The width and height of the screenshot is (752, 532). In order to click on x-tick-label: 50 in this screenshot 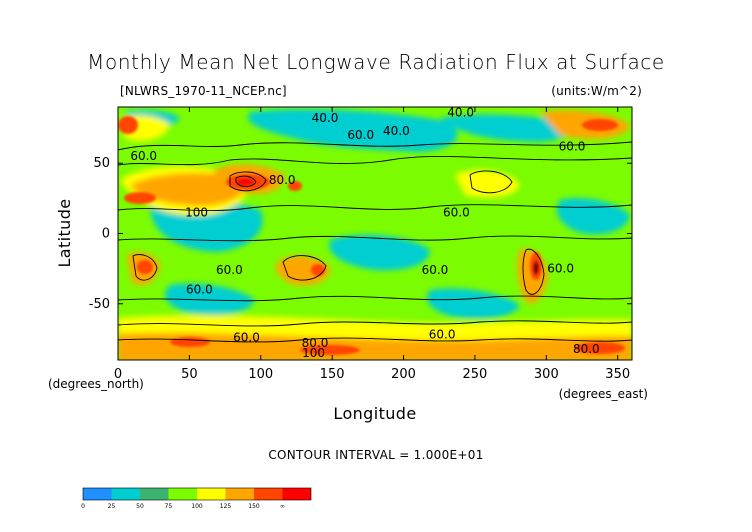, I will do `click(189, 374)`.